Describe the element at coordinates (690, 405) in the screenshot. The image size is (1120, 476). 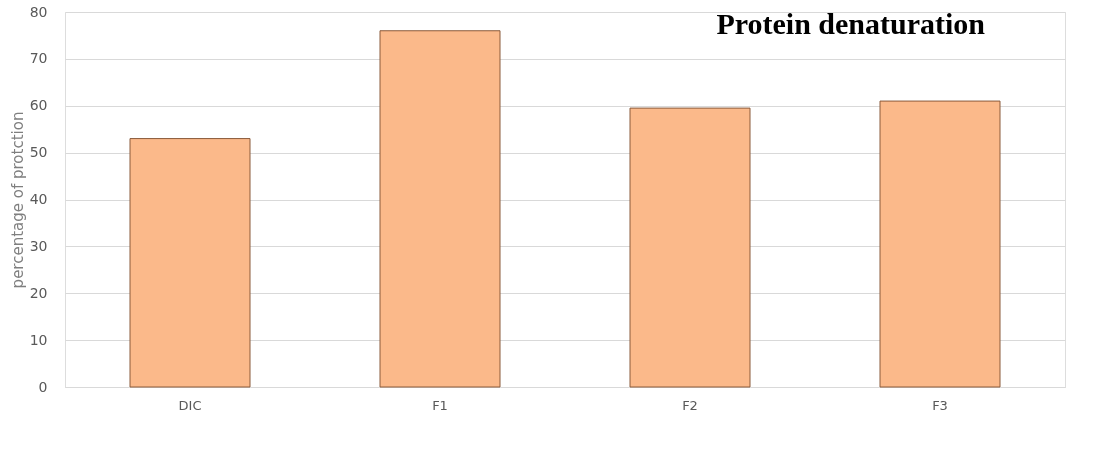
I see `x-tick-label: F2` at that location.